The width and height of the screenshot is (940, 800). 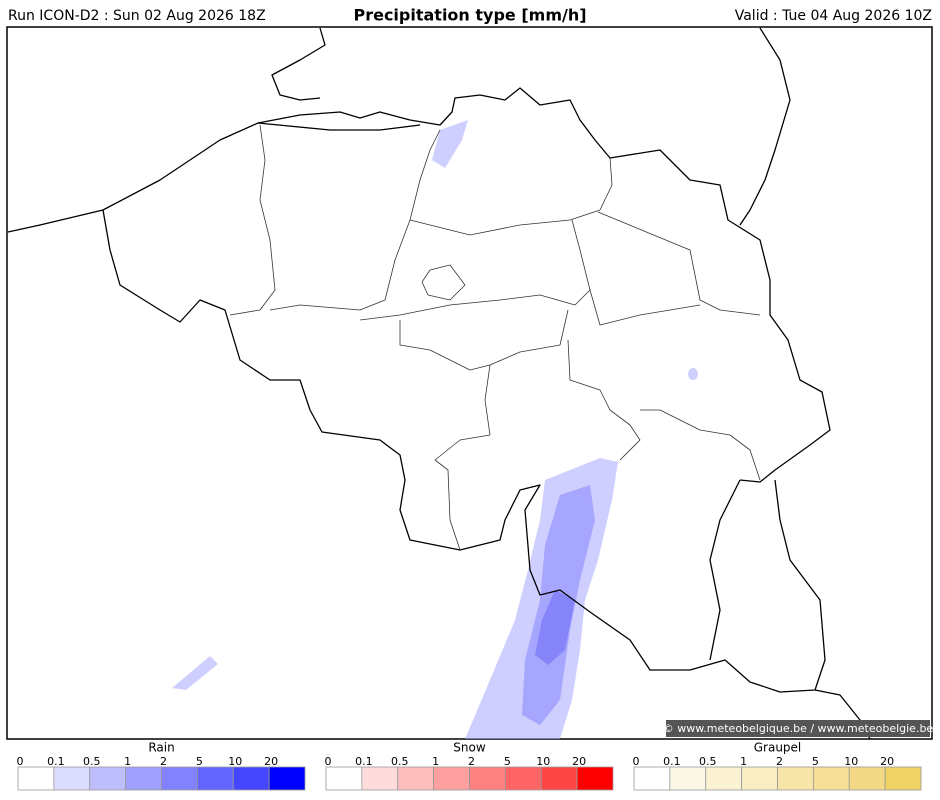 I want to click on run-label: Run ICON-D2 : Sun 02 Aug 2026 18Z, so click(x=137, y=16).